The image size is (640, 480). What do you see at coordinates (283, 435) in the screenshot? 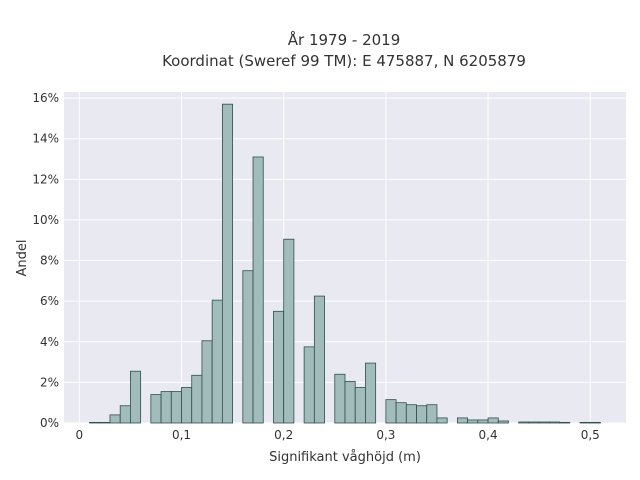
I see `x-tick-label: 0,2` at bounding box center [283, 435].